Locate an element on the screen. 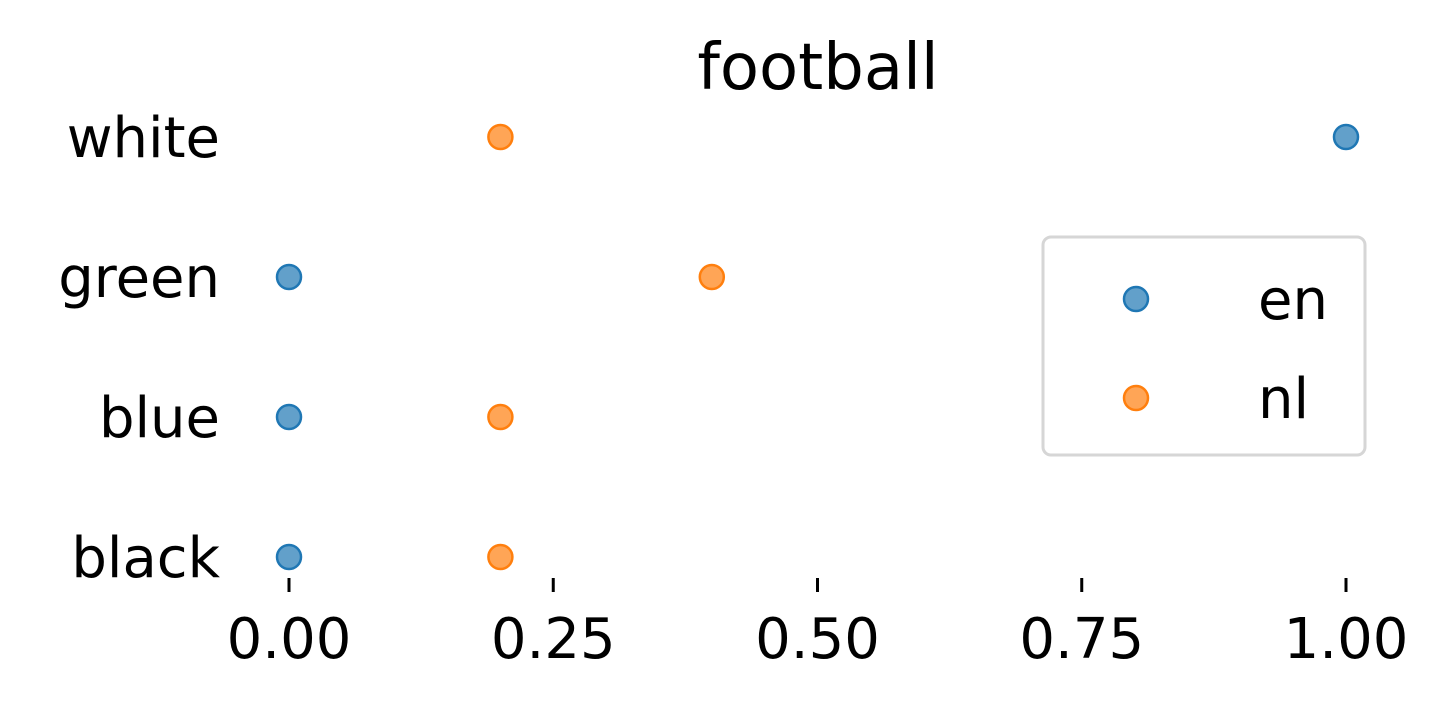  x-tick-label-2: 0.50 is located at coordinates (817, 639).